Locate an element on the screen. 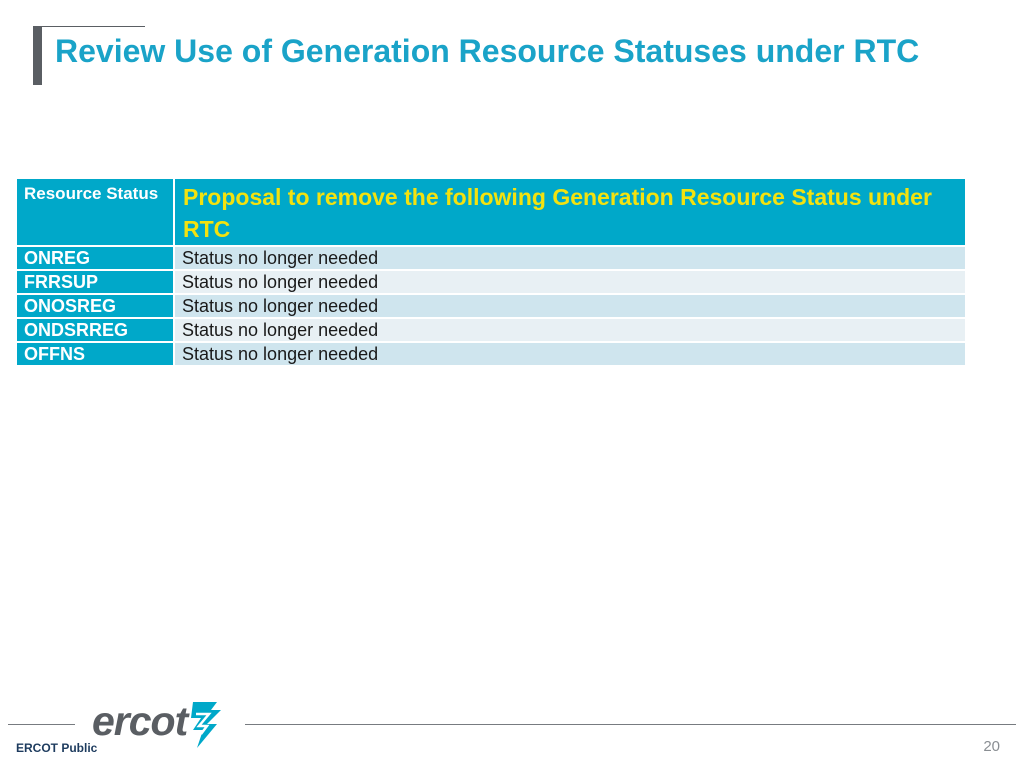  status-code: OFFNS is located at coordinates (96, 354).